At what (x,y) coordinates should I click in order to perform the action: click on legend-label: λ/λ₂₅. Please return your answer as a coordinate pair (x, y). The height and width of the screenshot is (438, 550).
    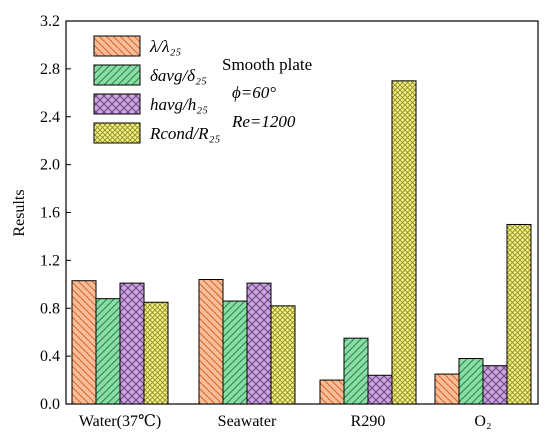
    Looking at the image, I should click on (165, 46).